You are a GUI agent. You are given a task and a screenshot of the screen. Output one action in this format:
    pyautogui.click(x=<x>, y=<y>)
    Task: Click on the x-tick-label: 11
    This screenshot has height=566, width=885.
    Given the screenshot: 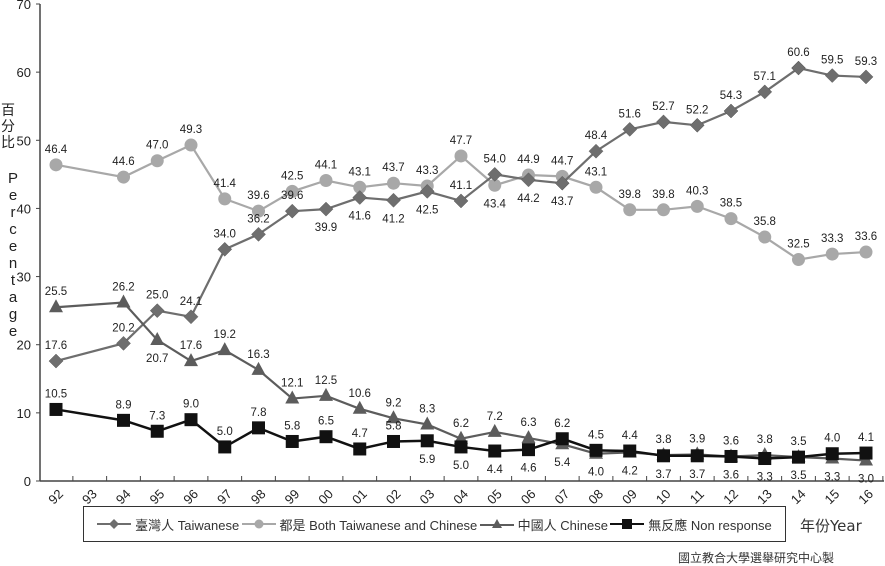 What is the action you would take?
    pyautogui.click(x=697, y=497)
    